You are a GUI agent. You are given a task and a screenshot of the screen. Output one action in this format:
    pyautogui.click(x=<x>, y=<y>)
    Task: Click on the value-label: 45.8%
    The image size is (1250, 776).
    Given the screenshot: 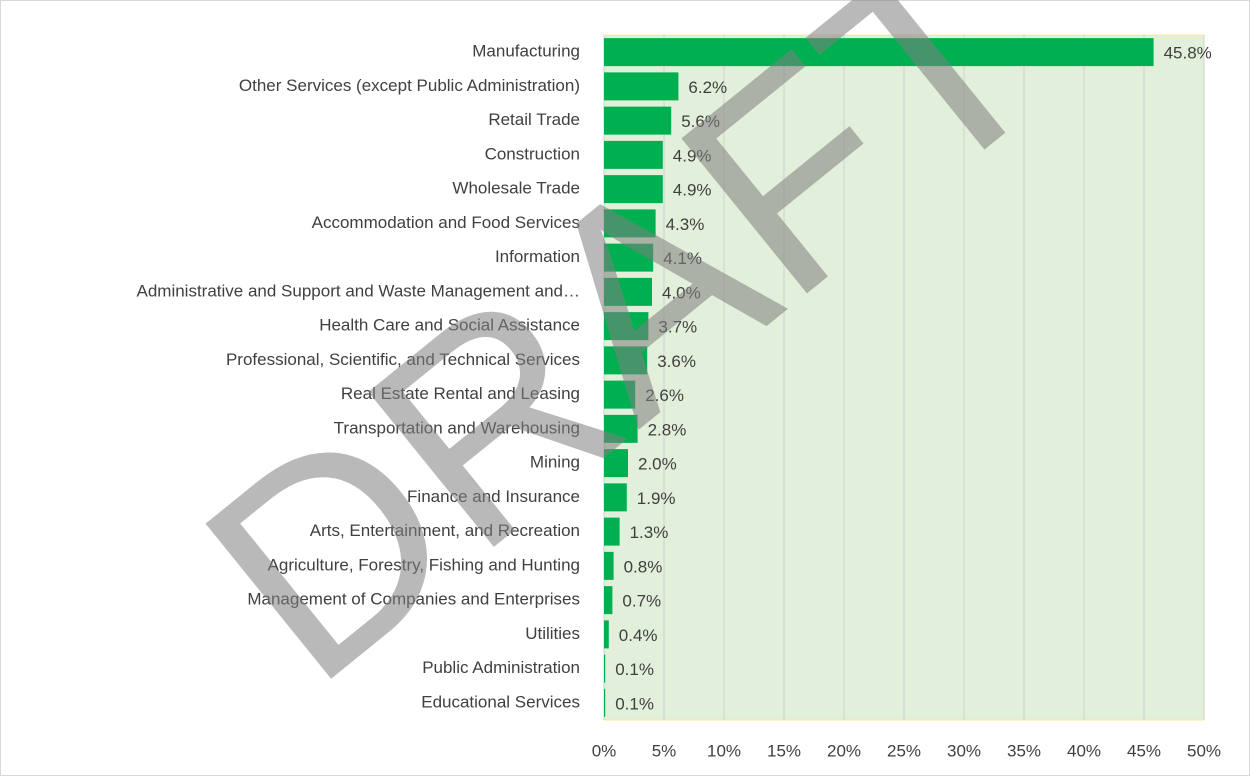 What is the action you would take?
    pyautogui.click(x=1188, y=53)
    